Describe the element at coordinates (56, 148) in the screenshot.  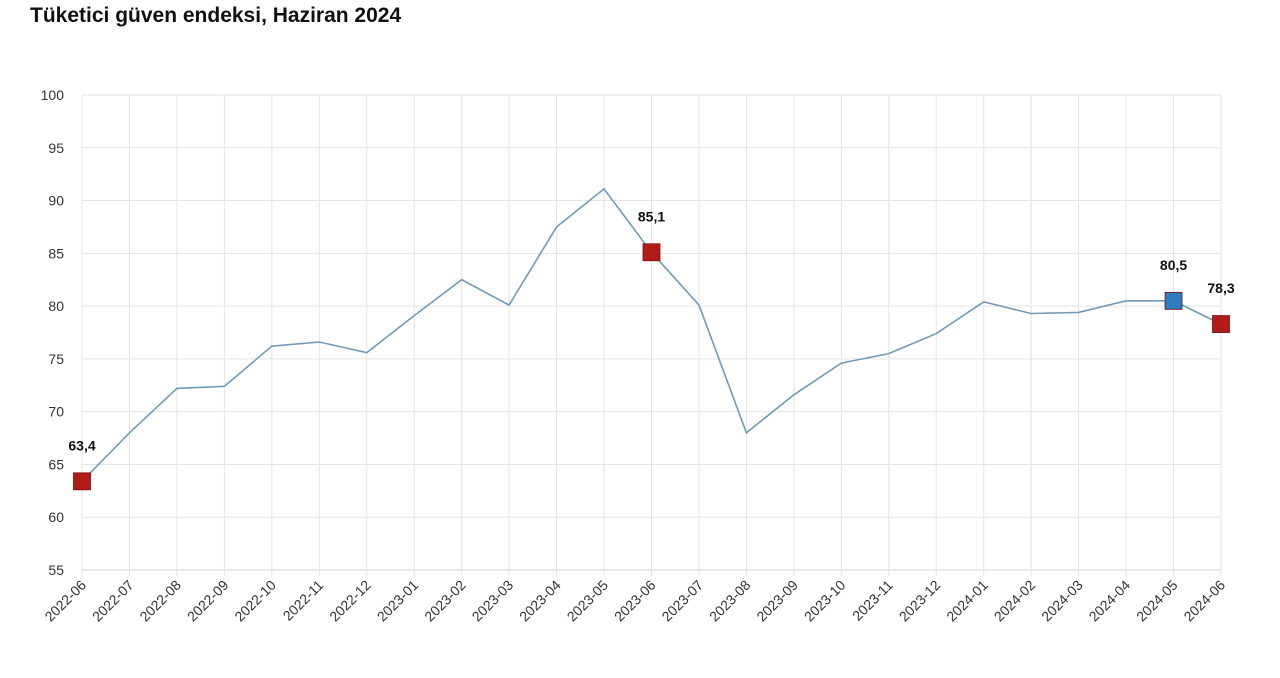
I see `y-tick-label: 95` at that location.